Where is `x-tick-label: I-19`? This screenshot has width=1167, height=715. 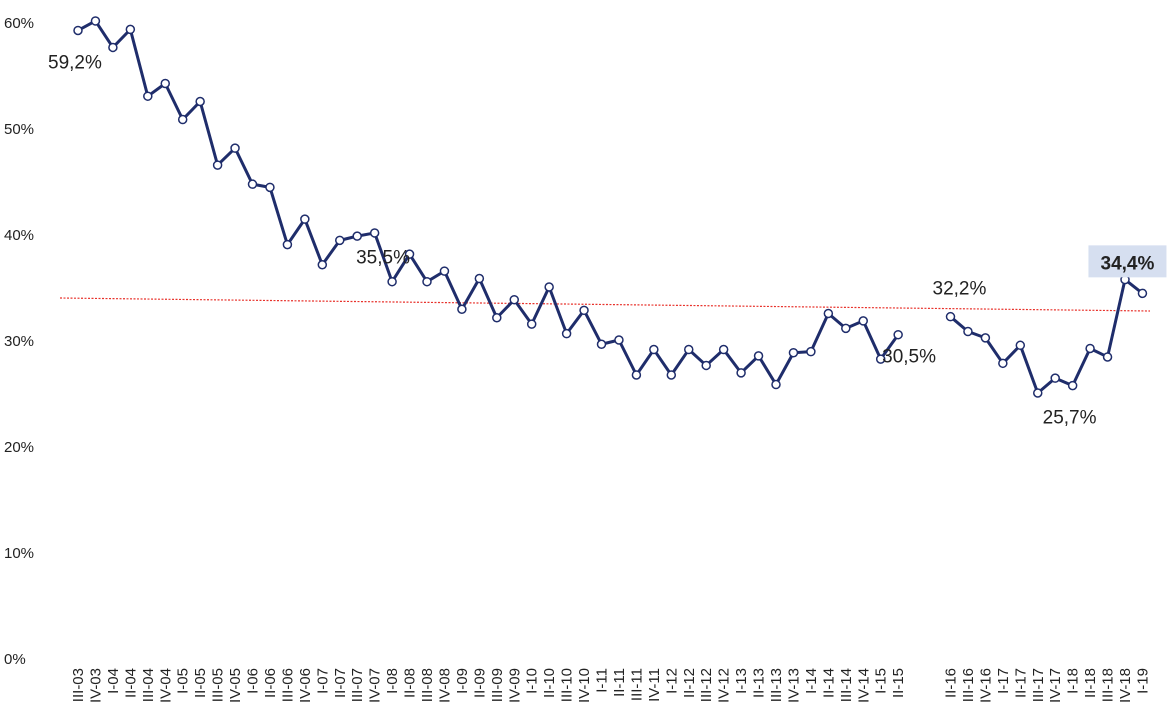 x-tick-label: I-19 is located at coordinates (1142, 681).